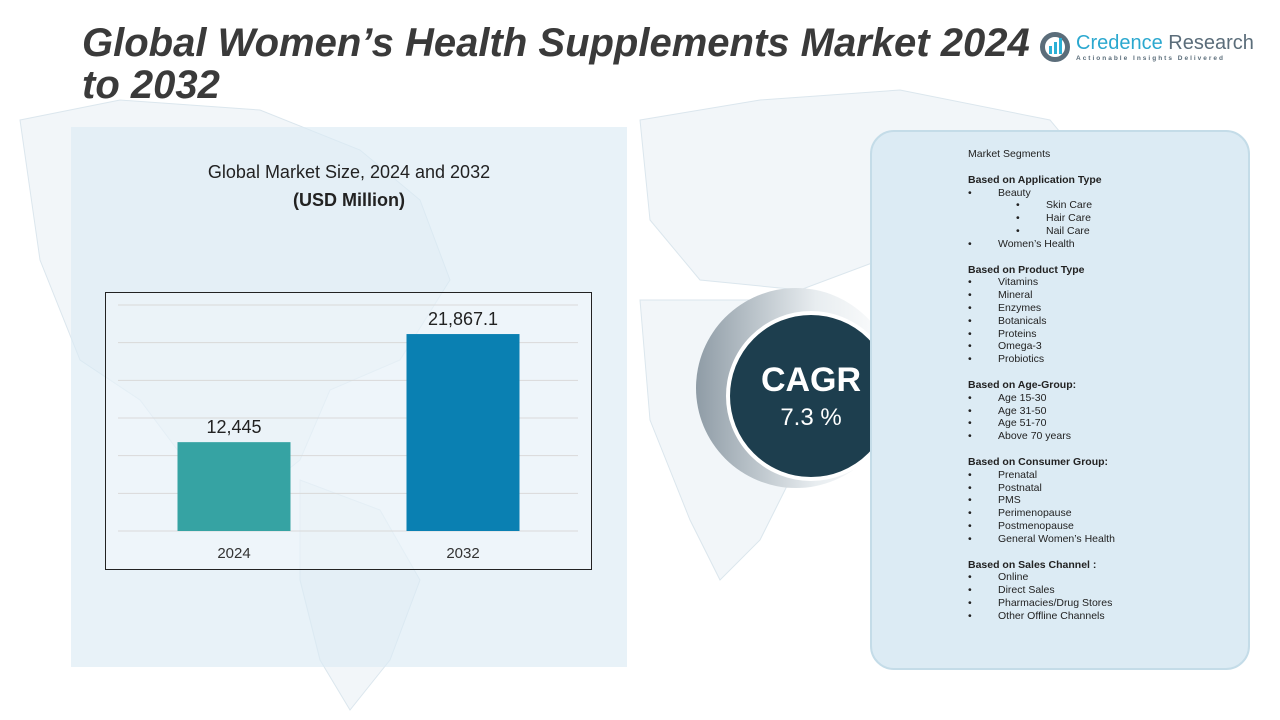 The image size is (1280, 720). I want to click on bar-chart: 12,445 2024 21,867.1 2032, so click(348, 431).